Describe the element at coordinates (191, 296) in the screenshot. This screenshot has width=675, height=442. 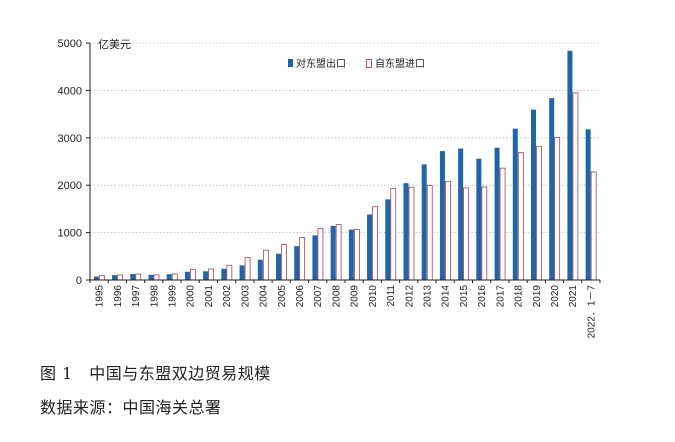
I see `x-tick-label: 2000` at that location.